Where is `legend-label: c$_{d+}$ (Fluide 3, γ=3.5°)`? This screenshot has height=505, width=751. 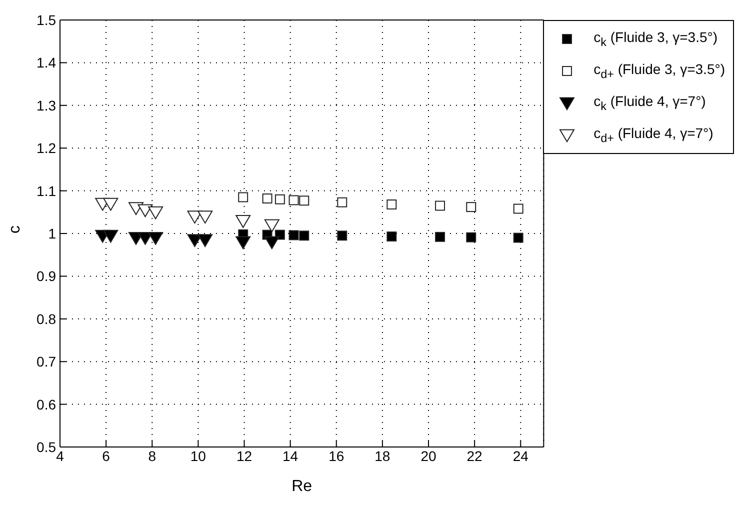
legend-label: c$_{d+}$ (Fluide 3, γ=3.5°) is located at coordinates (659, 71).